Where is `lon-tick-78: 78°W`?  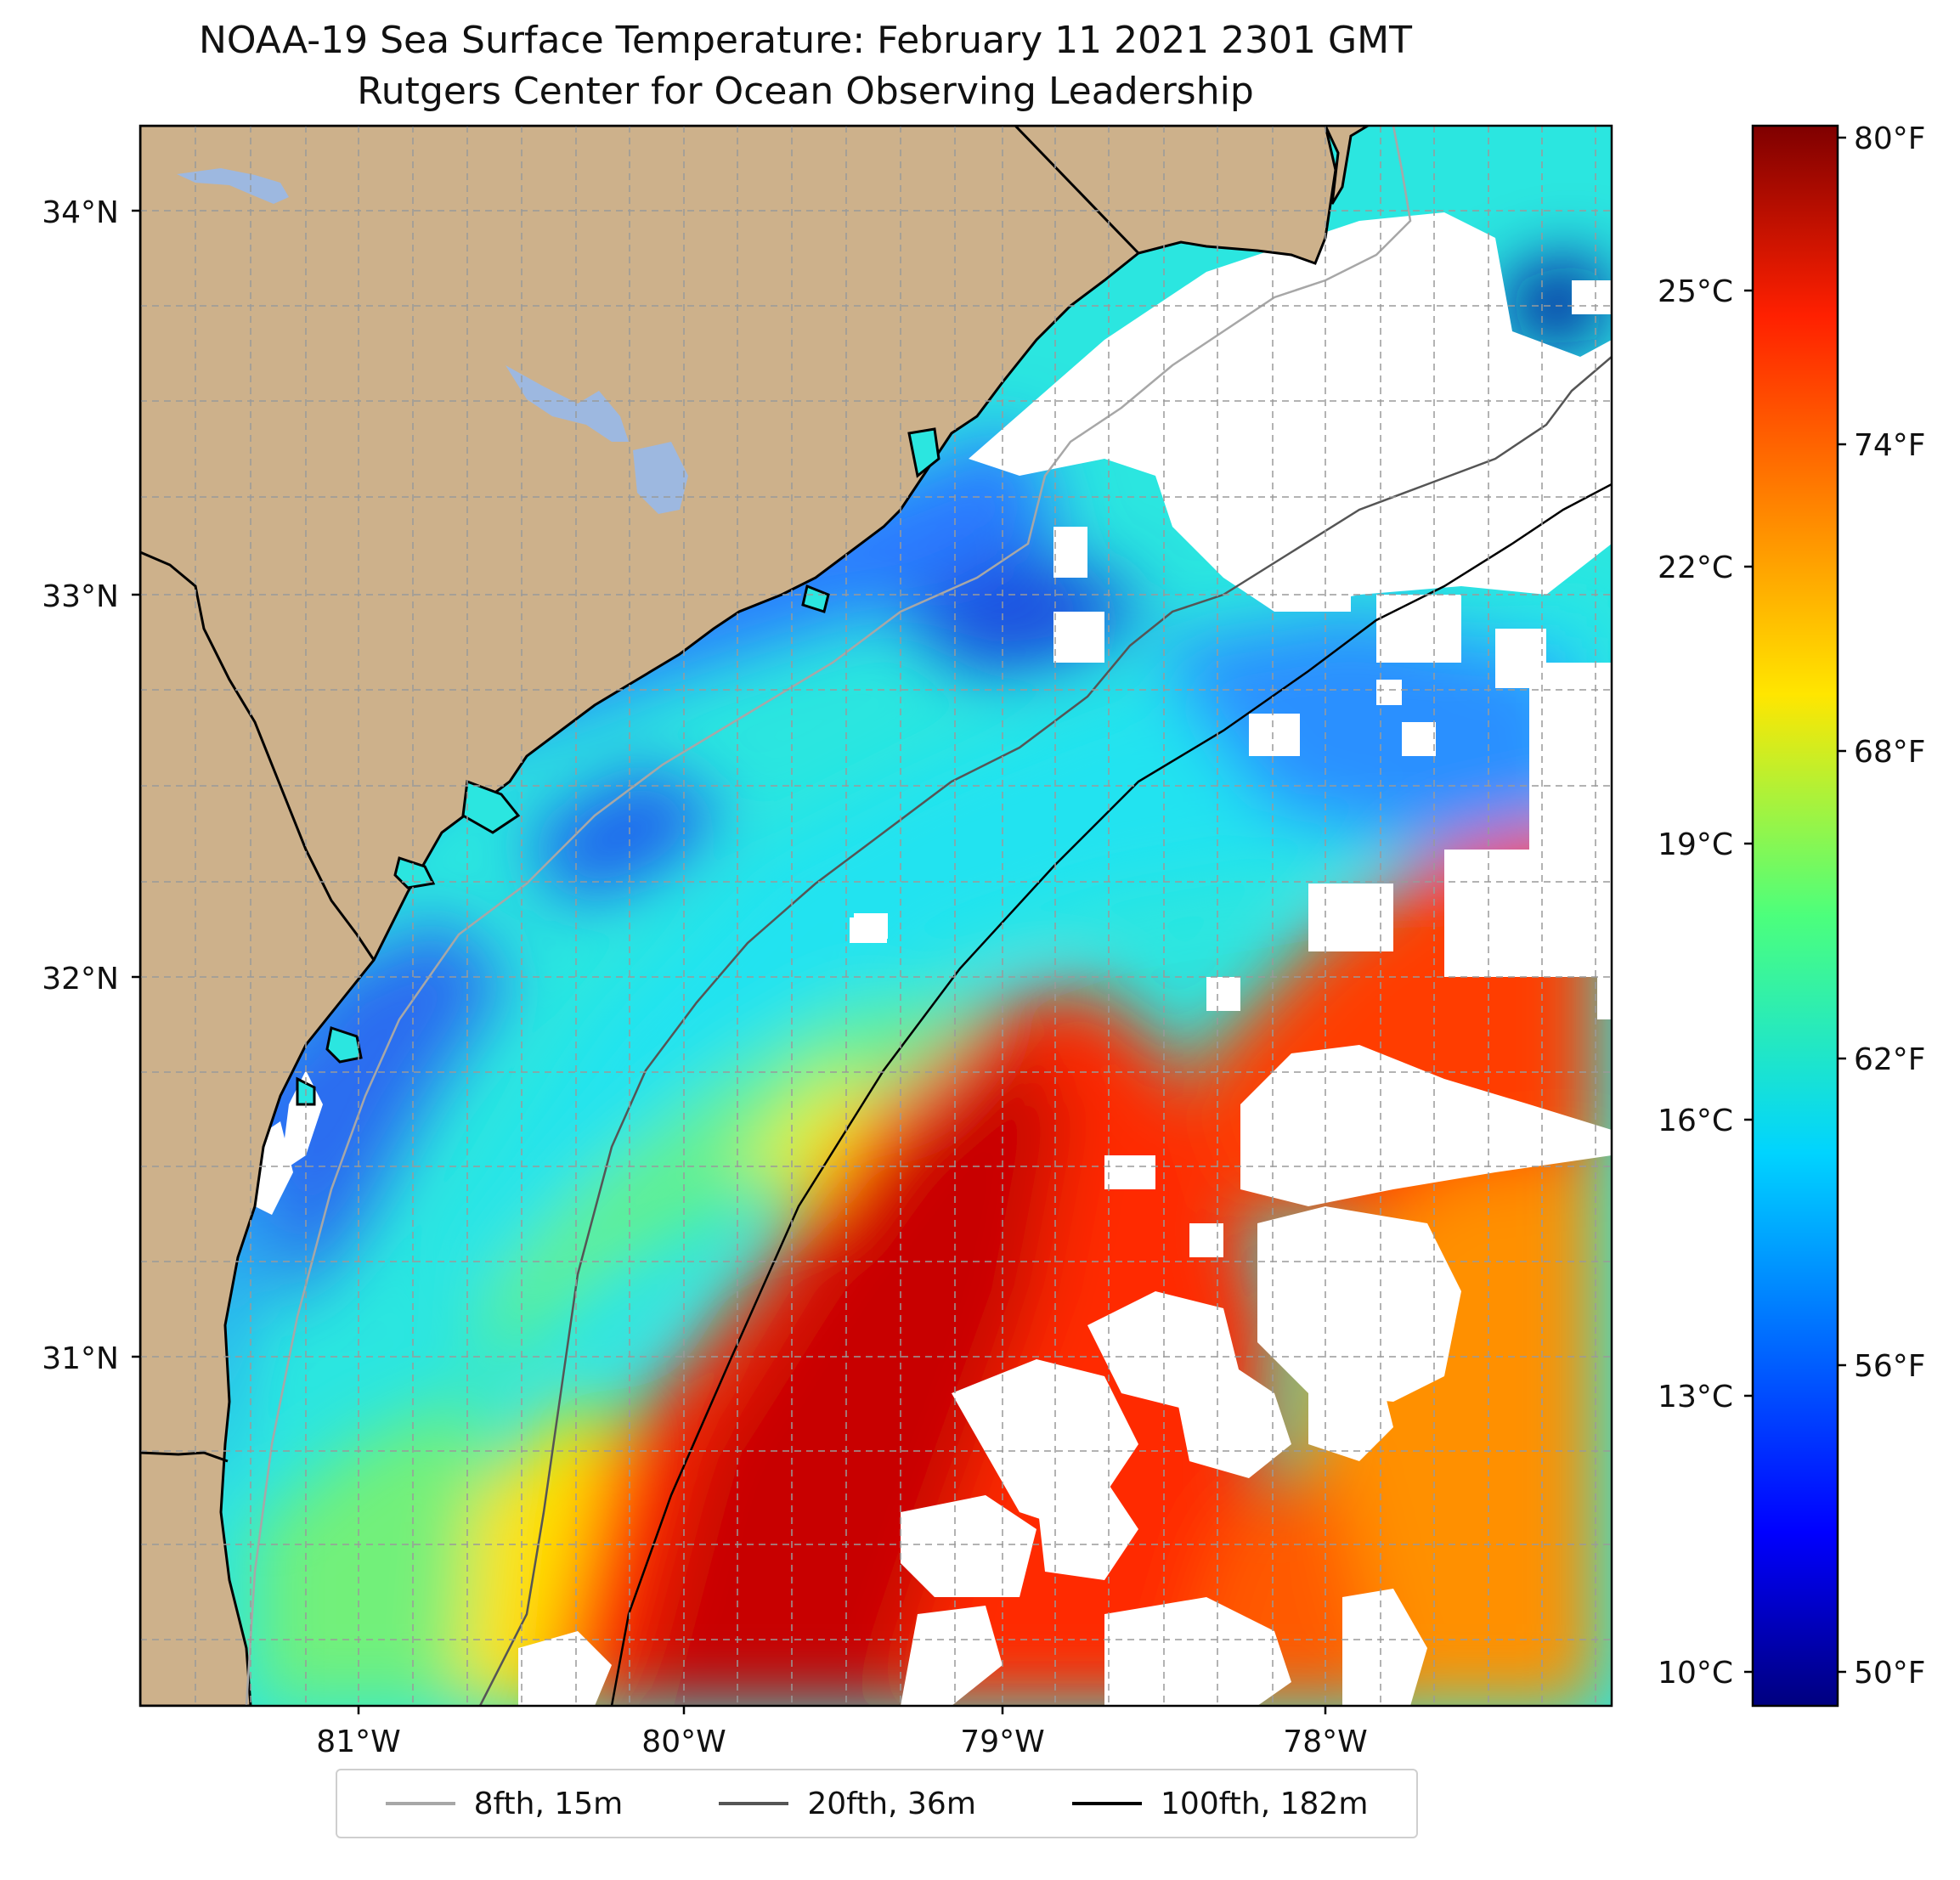 lon-tick-78: 78°W is located at coordinates (1325, 1742).